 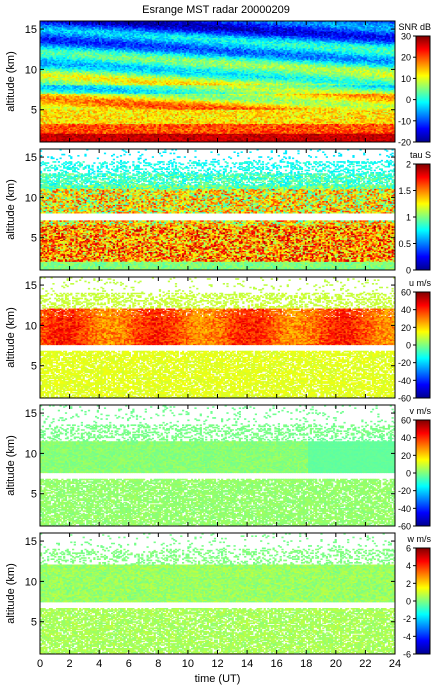 I want to click on colorbar-label: w m/s, so click(x=419, y=539).